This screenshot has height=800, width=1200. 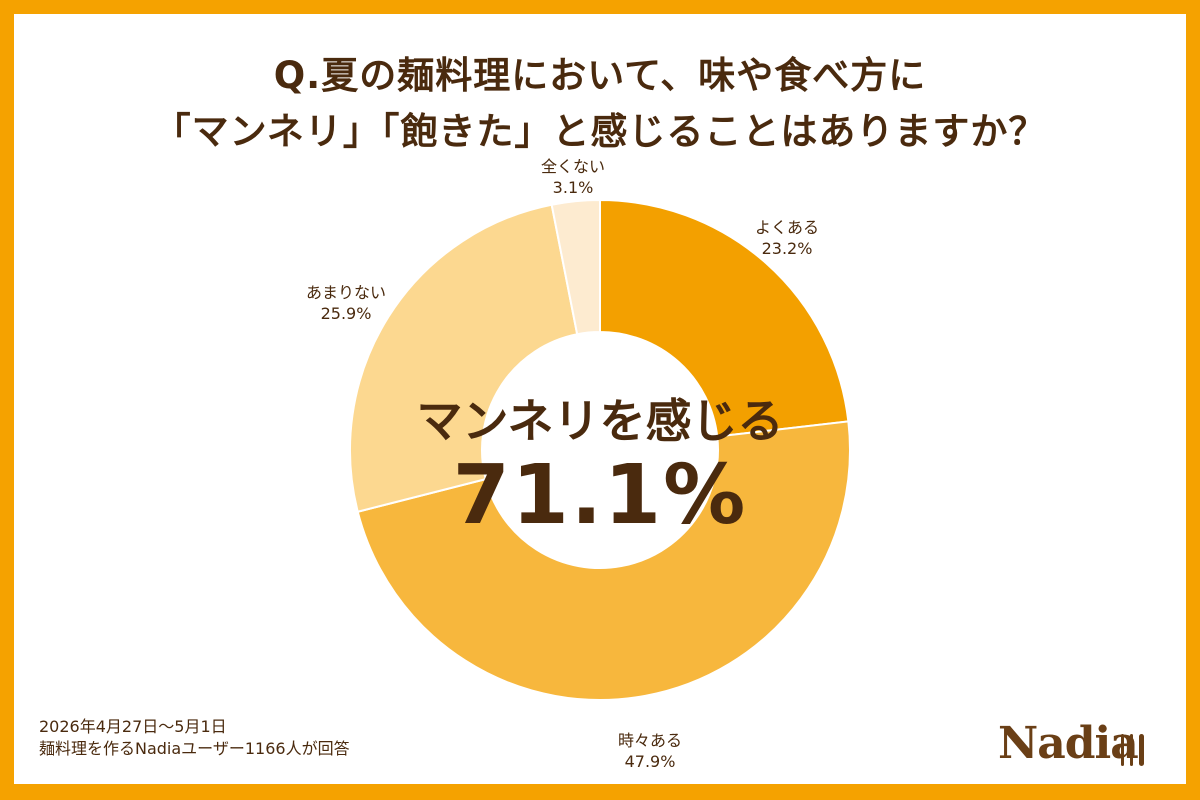 What do you see at coordinates (194, 748) in the screenshot?
I see `survey-respondents: 麺料理を作るNadiaユーザー1166人が回答` at bounding box center [194, 748].